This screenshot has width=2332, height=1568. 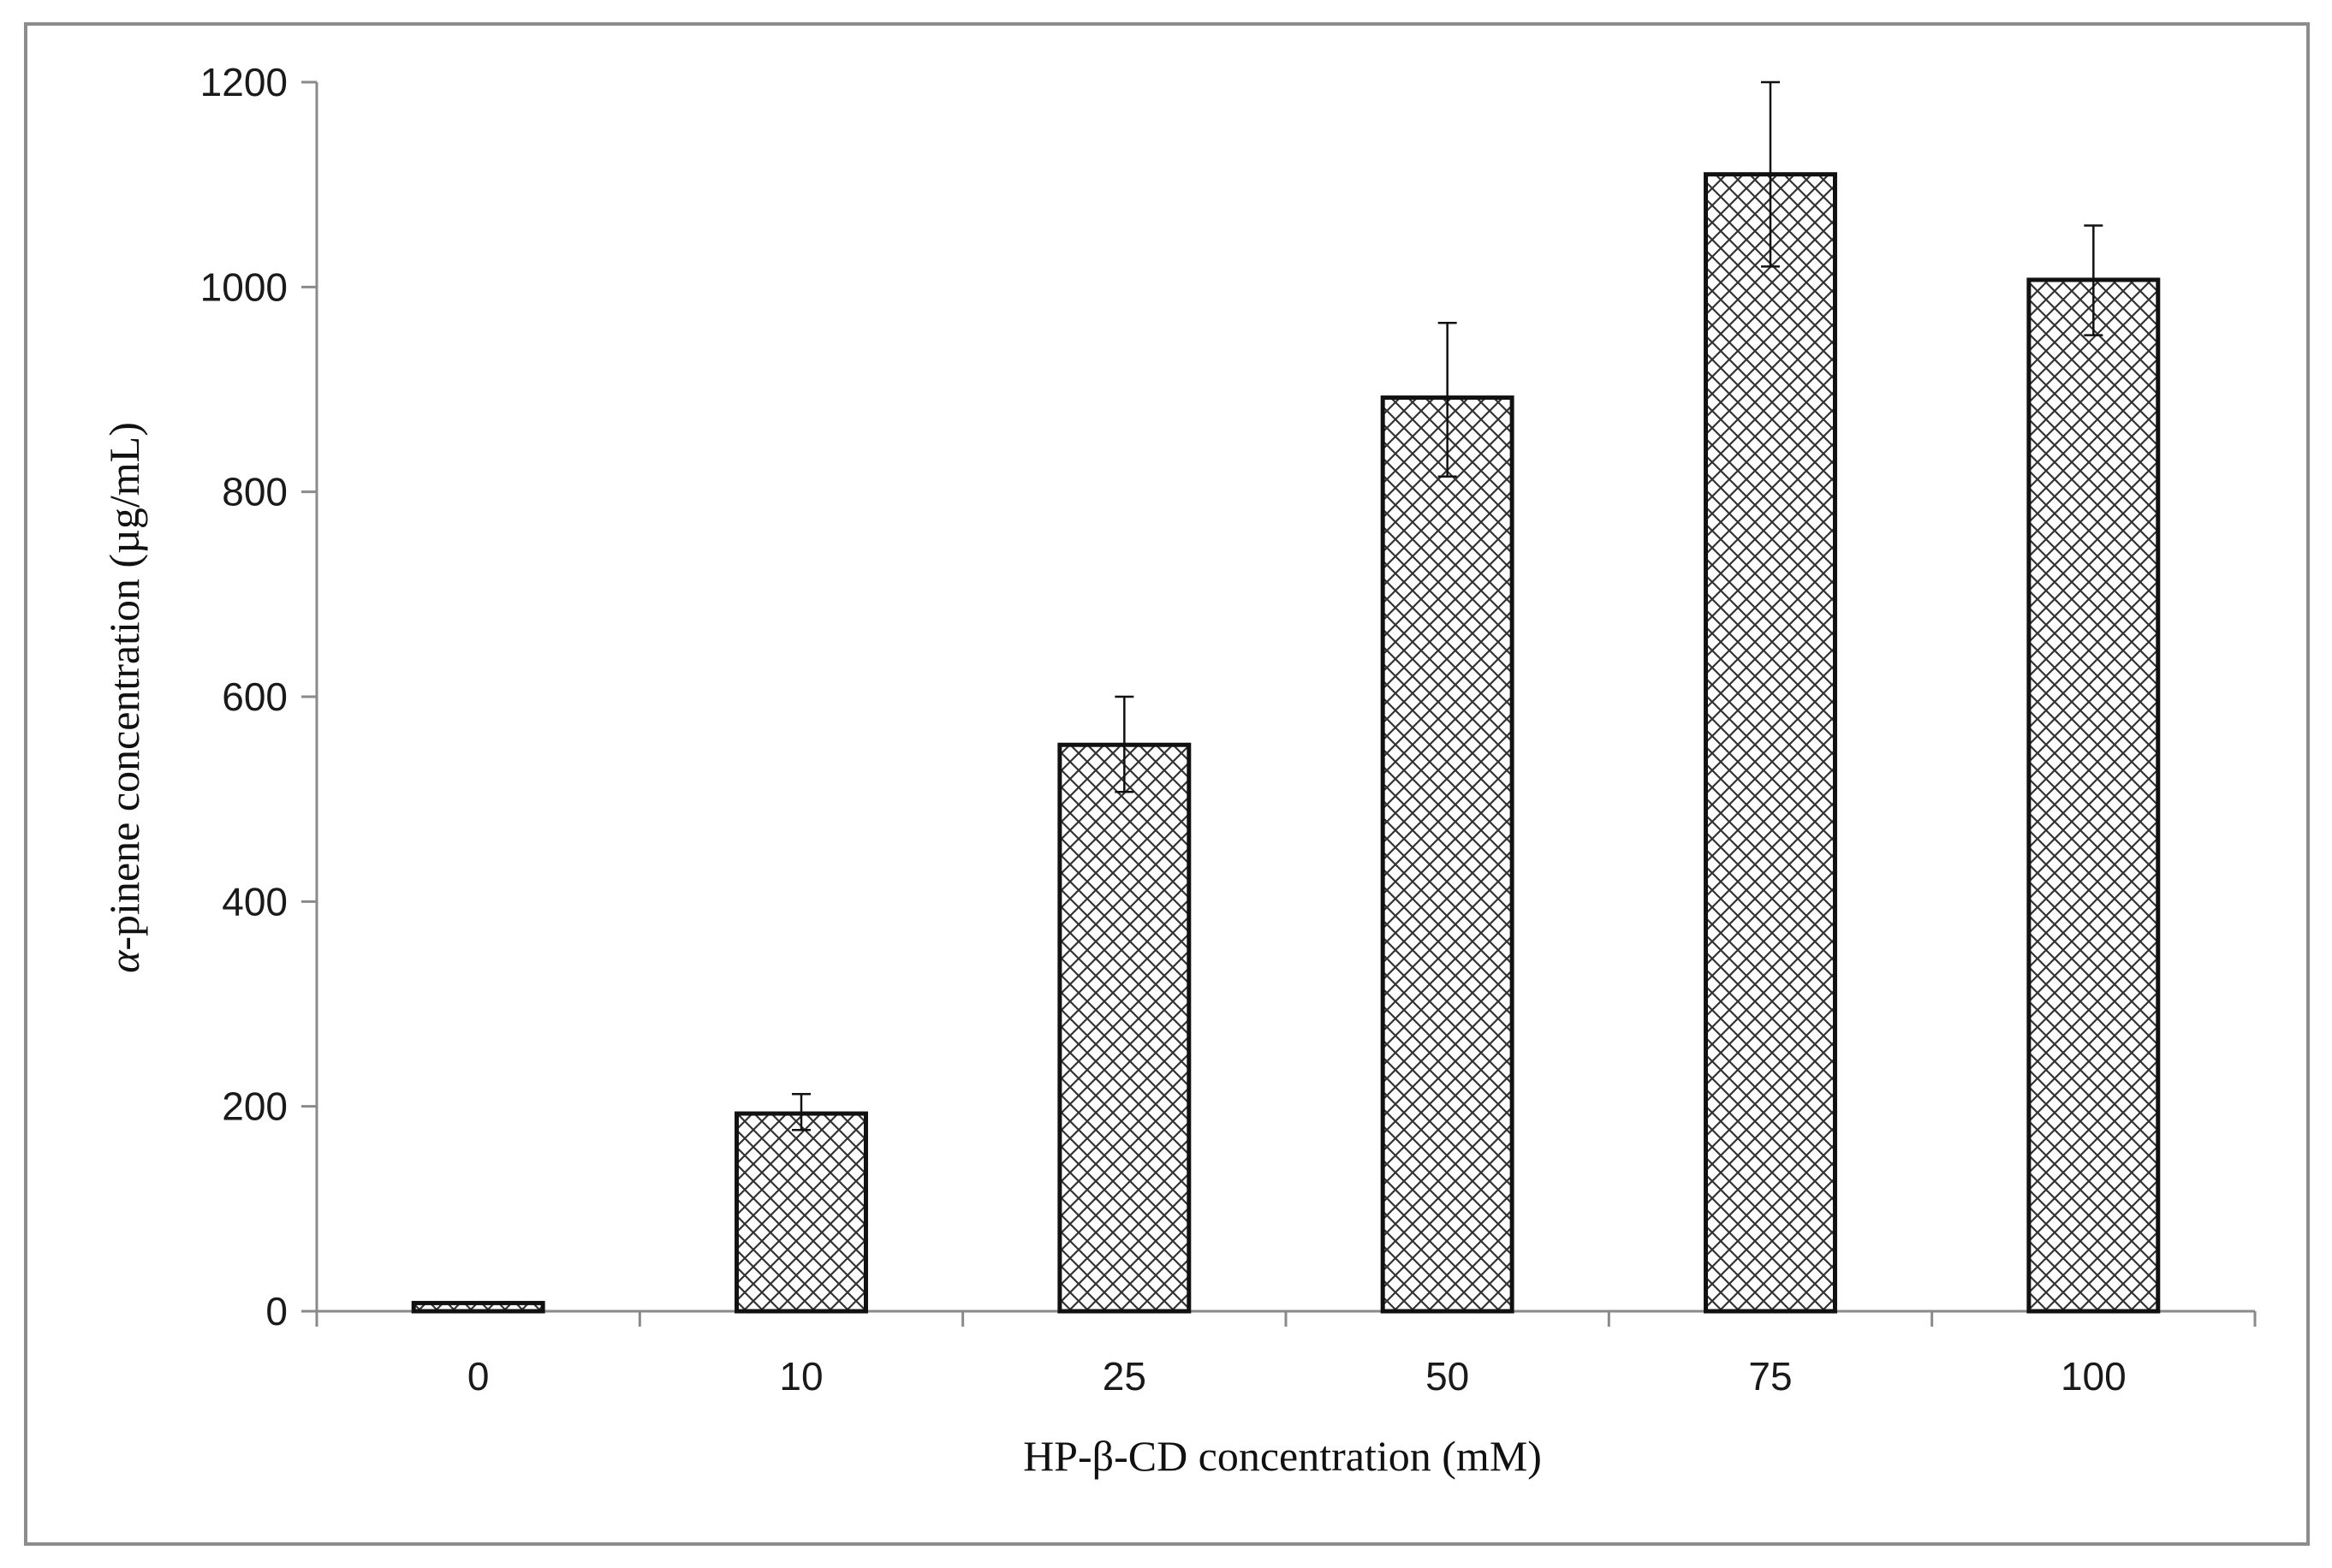 What do you see at coordinates (1297, 1376) in the screenshot?
I see `x-tick-labels: 0 10 25 50 75 100` at bounding box center [1297, 1376].